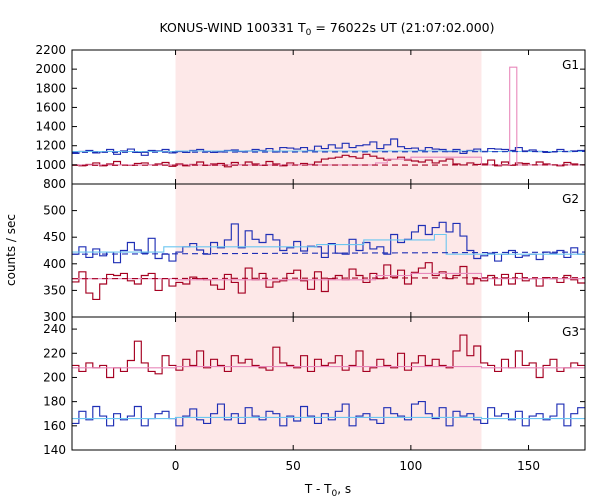  What do you see at coordinates (54, 290) in the screenshot?
I see `y-tick-label: 350` at bounding box center [54, 290].